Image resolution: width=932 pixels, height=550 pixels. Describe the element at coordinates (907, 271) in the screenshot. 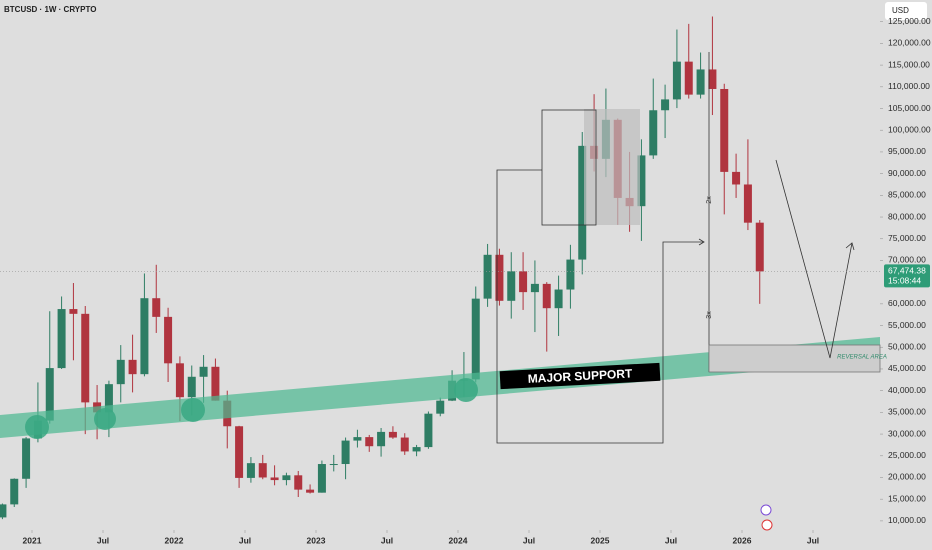

I see `price-tag-label: 67,474.38` at that location.